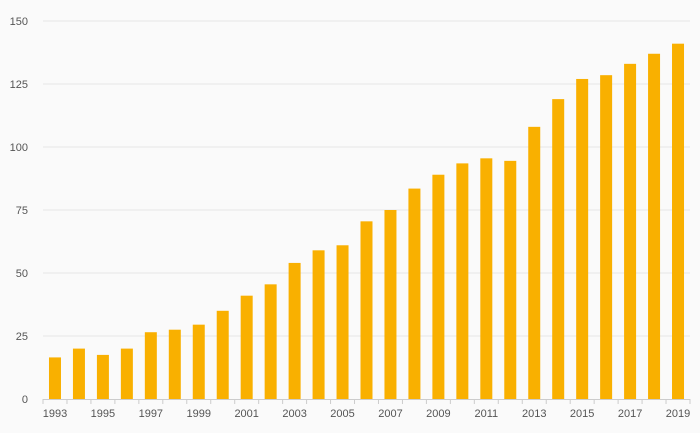 The width and height of the screenshot is (700, 433). Describe the element at coordinates (342, 322) in the screenshot. I see `bar-2005` at that location.